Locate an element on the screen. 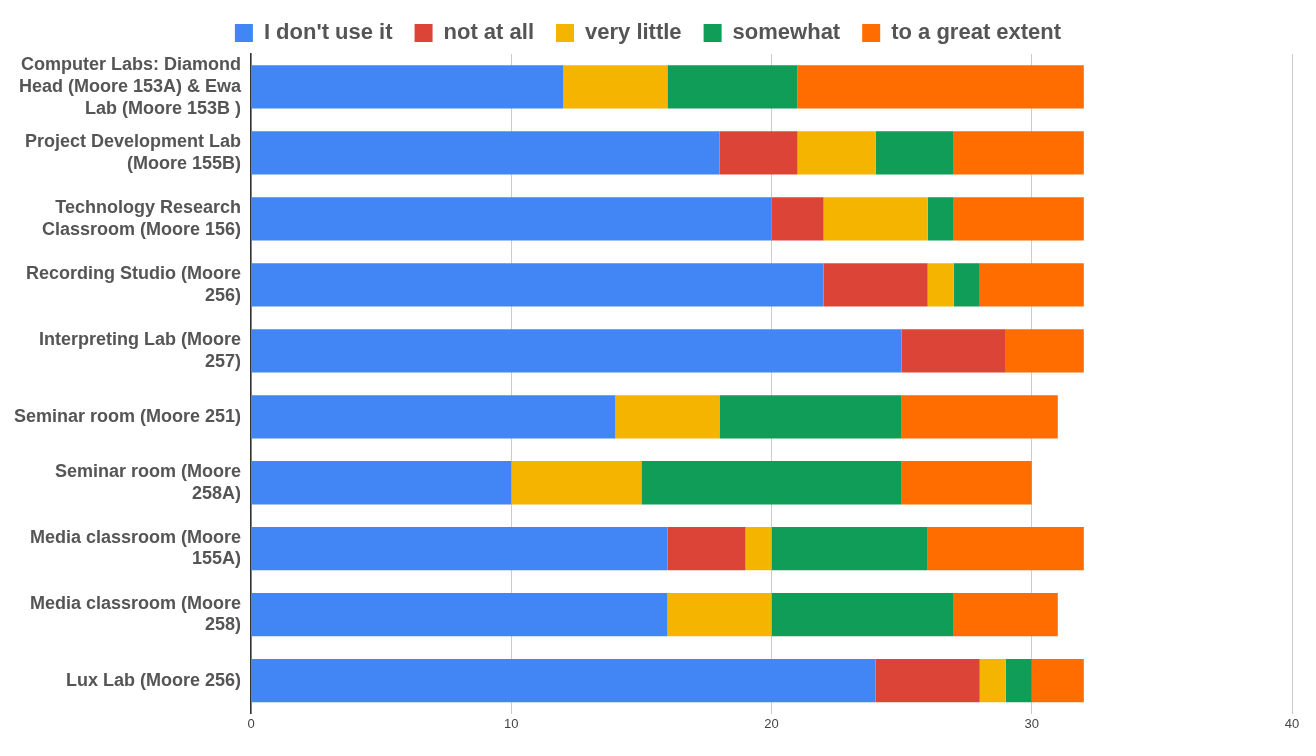  y-tick-label: Media classroom (Moore 258) is located at coordinates (135, 613).